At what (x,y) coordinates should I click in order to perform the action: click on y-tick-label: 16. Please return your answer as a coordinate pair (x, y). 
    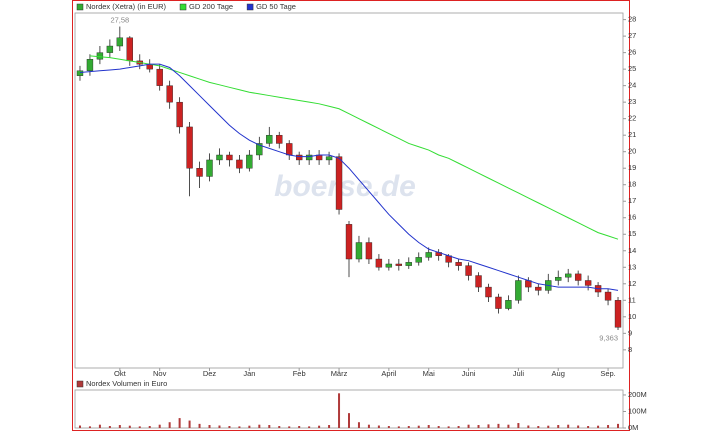
    Looking at the image, I should click on (632, 217).